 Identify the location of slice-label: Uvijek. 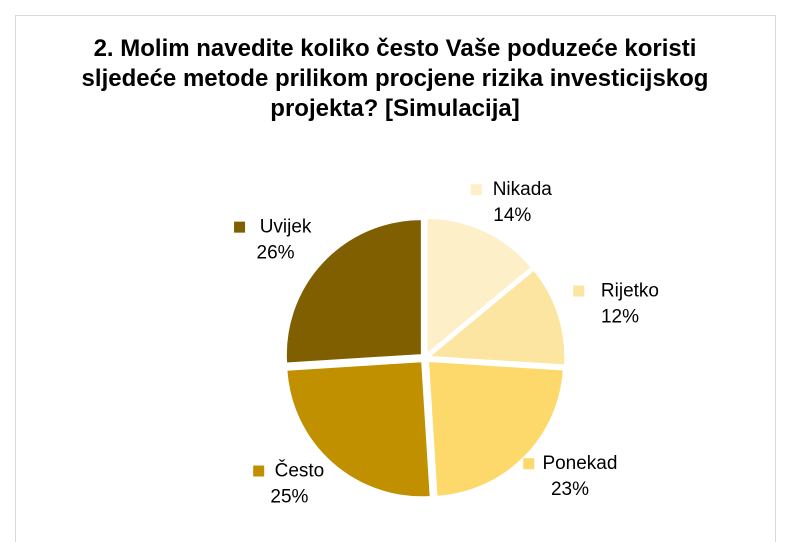
(286, 227).